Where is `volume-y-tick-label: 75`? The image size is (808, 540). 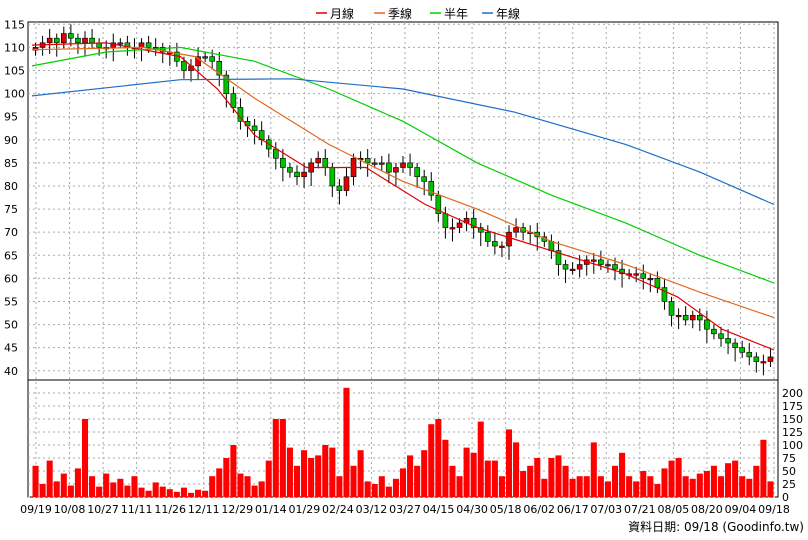
volume-y-tick-label: 75 is located at coordinates (789, 458).